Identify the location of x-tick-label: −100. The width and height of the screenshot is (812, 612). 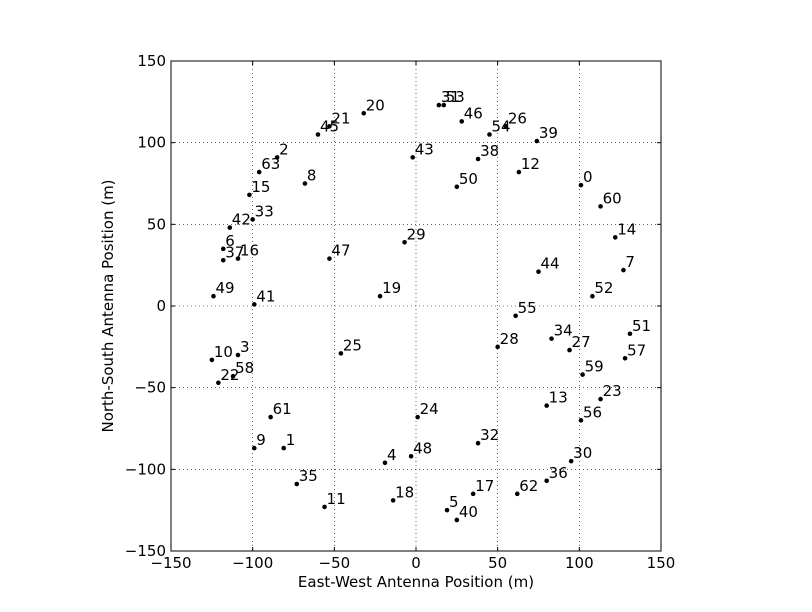
(252, 563).